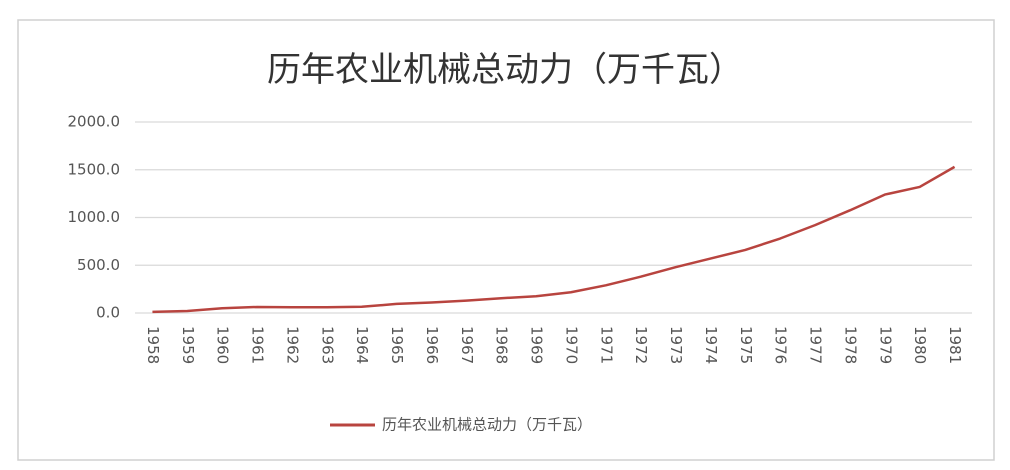 This screenshot has width=1010, height=470. Describe the element at coordinates (327, 345) in the screenshot. I see `x-tick-label: 1963` at that location.